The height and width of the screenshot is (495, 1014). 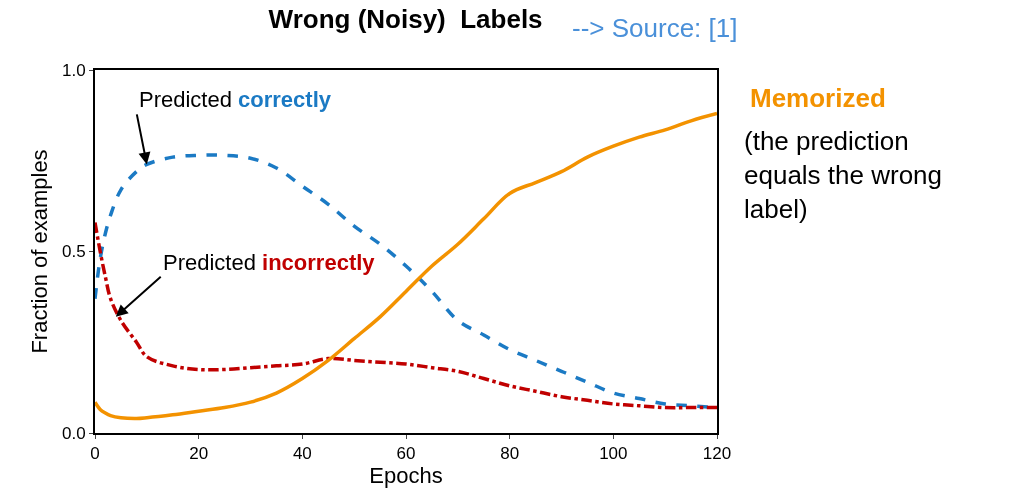 I want to click on x-tick-label: 80, so click(x=510, y=454).